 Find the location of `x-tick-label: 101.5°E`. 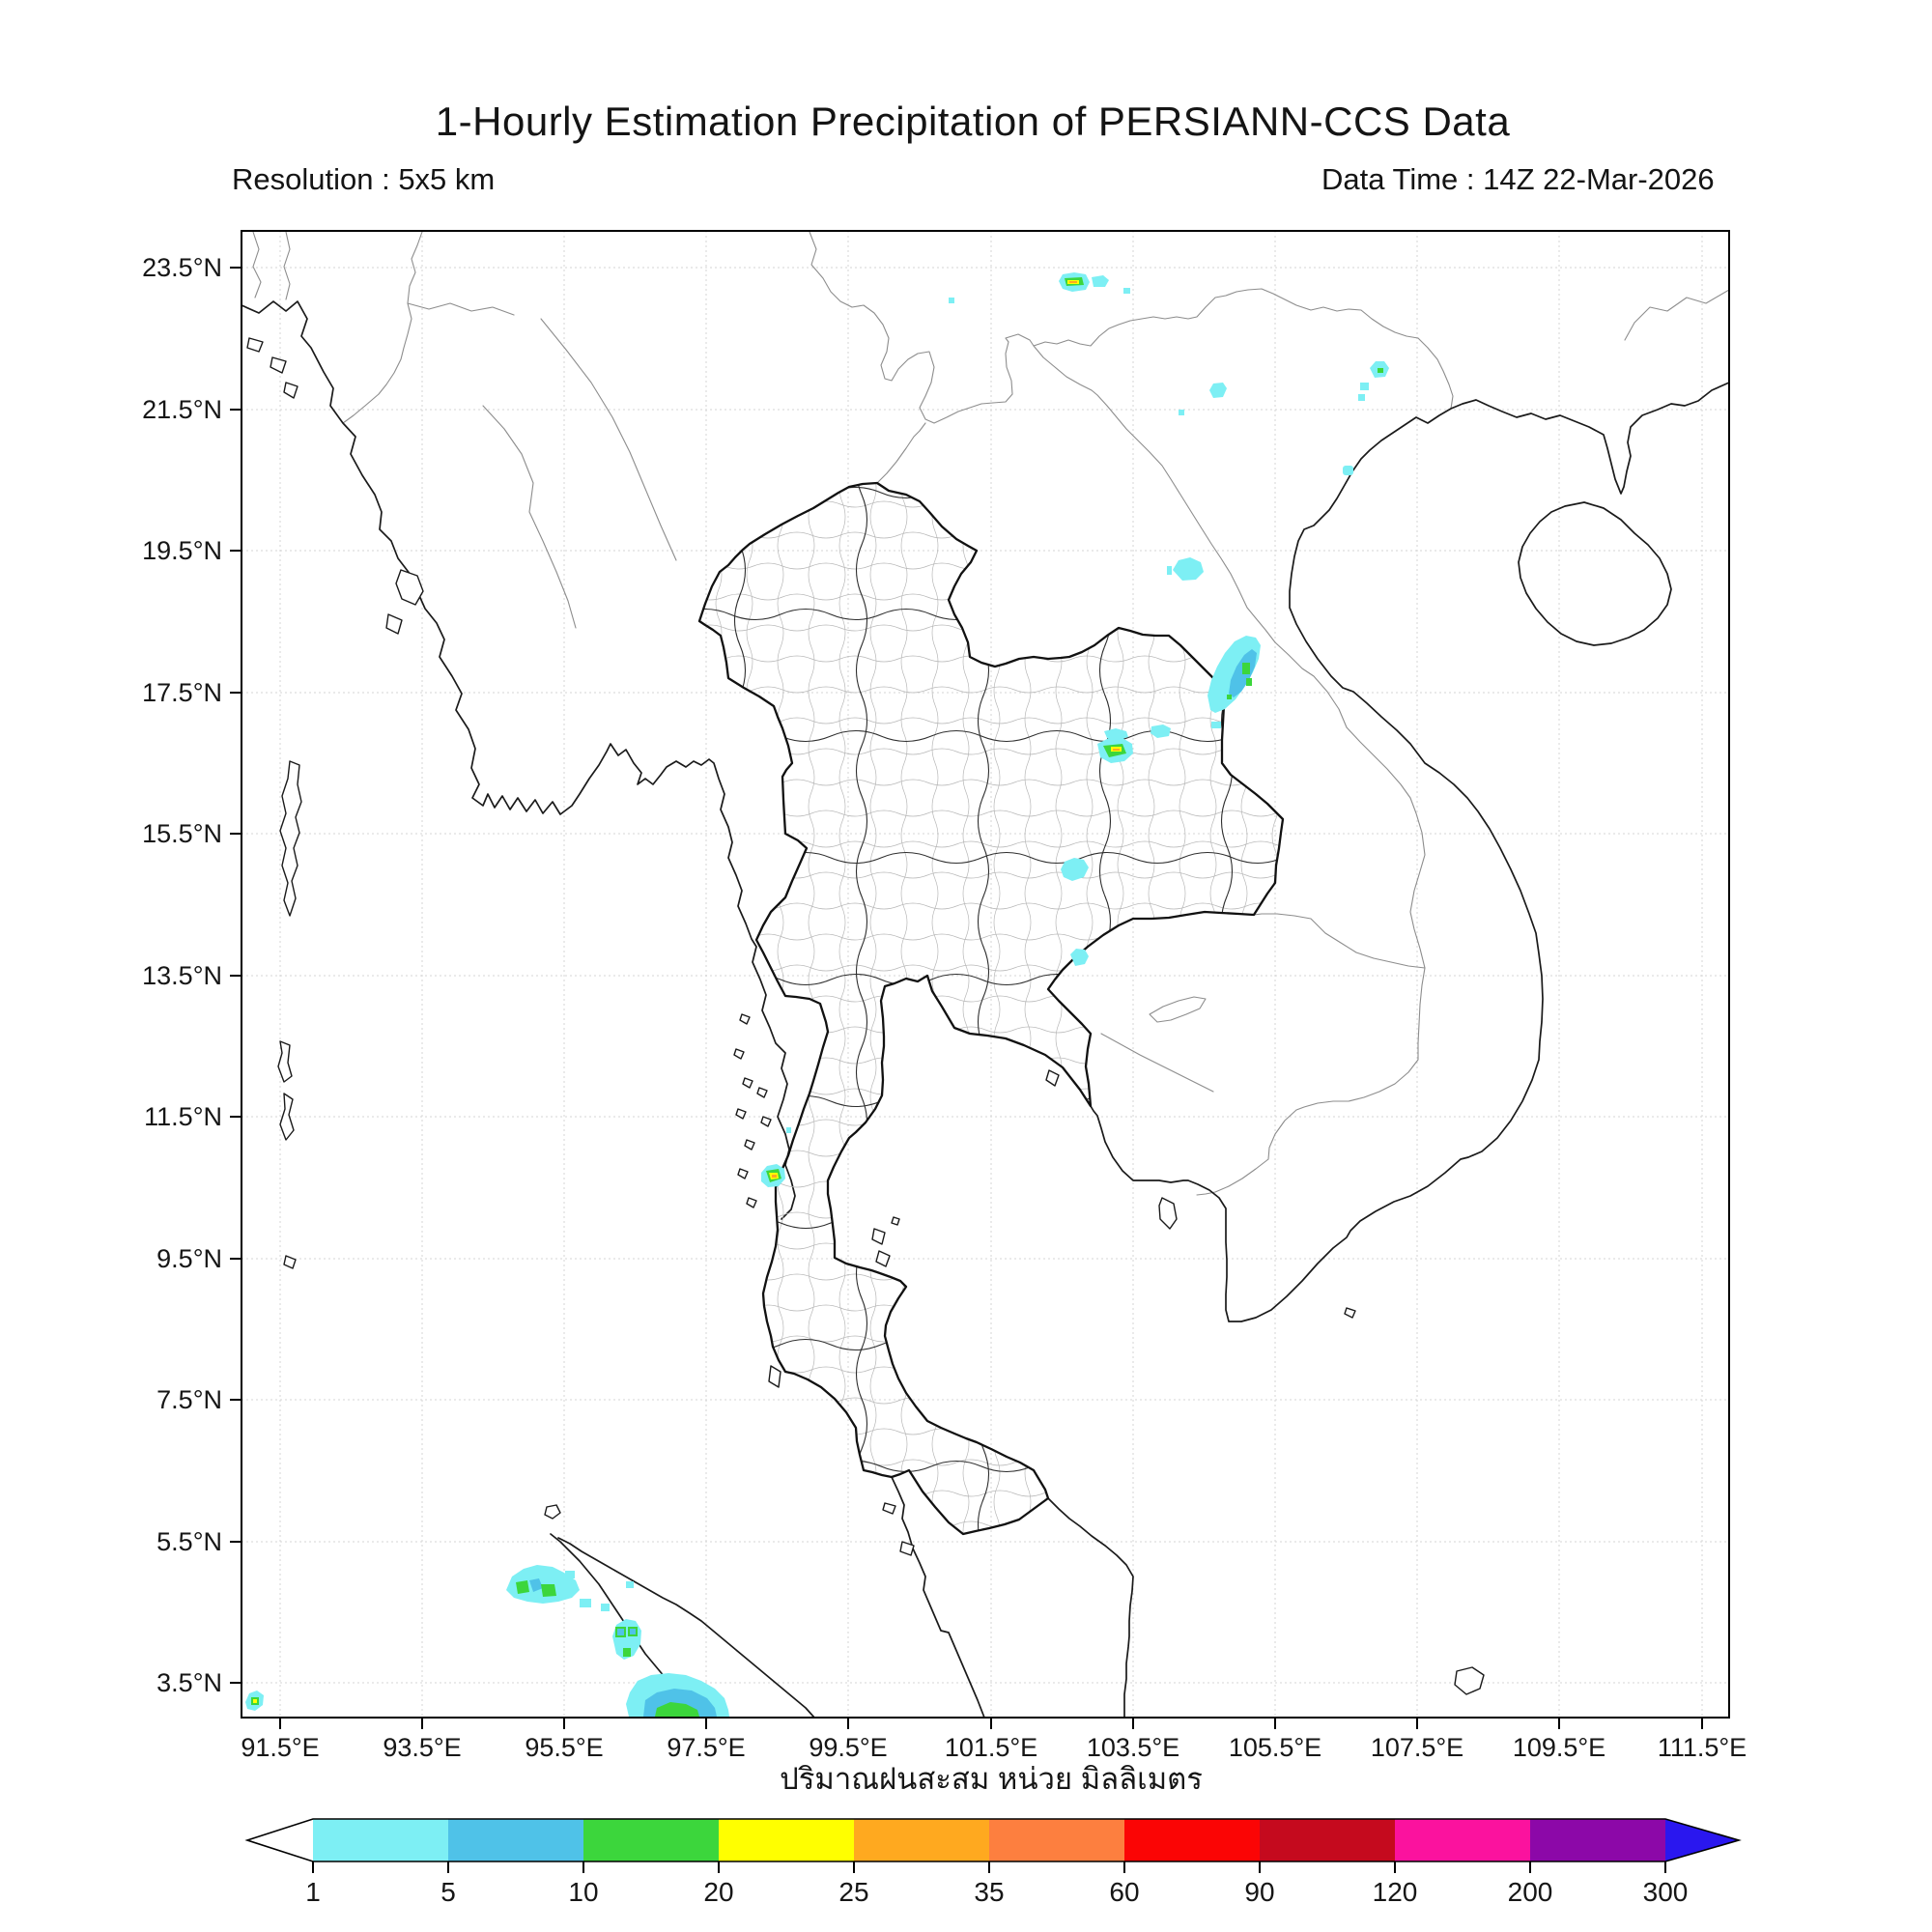

x-tick-label: 101.5°E is located at coordinates (991, 1747).